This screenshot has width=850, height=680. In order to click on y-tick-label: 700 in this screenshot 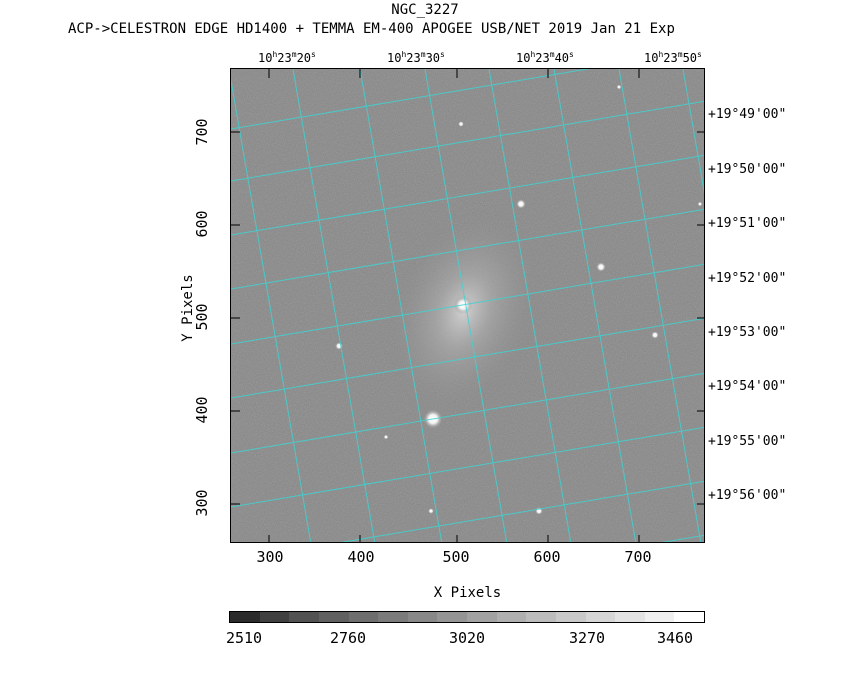, I will do `click(202, 132)`.